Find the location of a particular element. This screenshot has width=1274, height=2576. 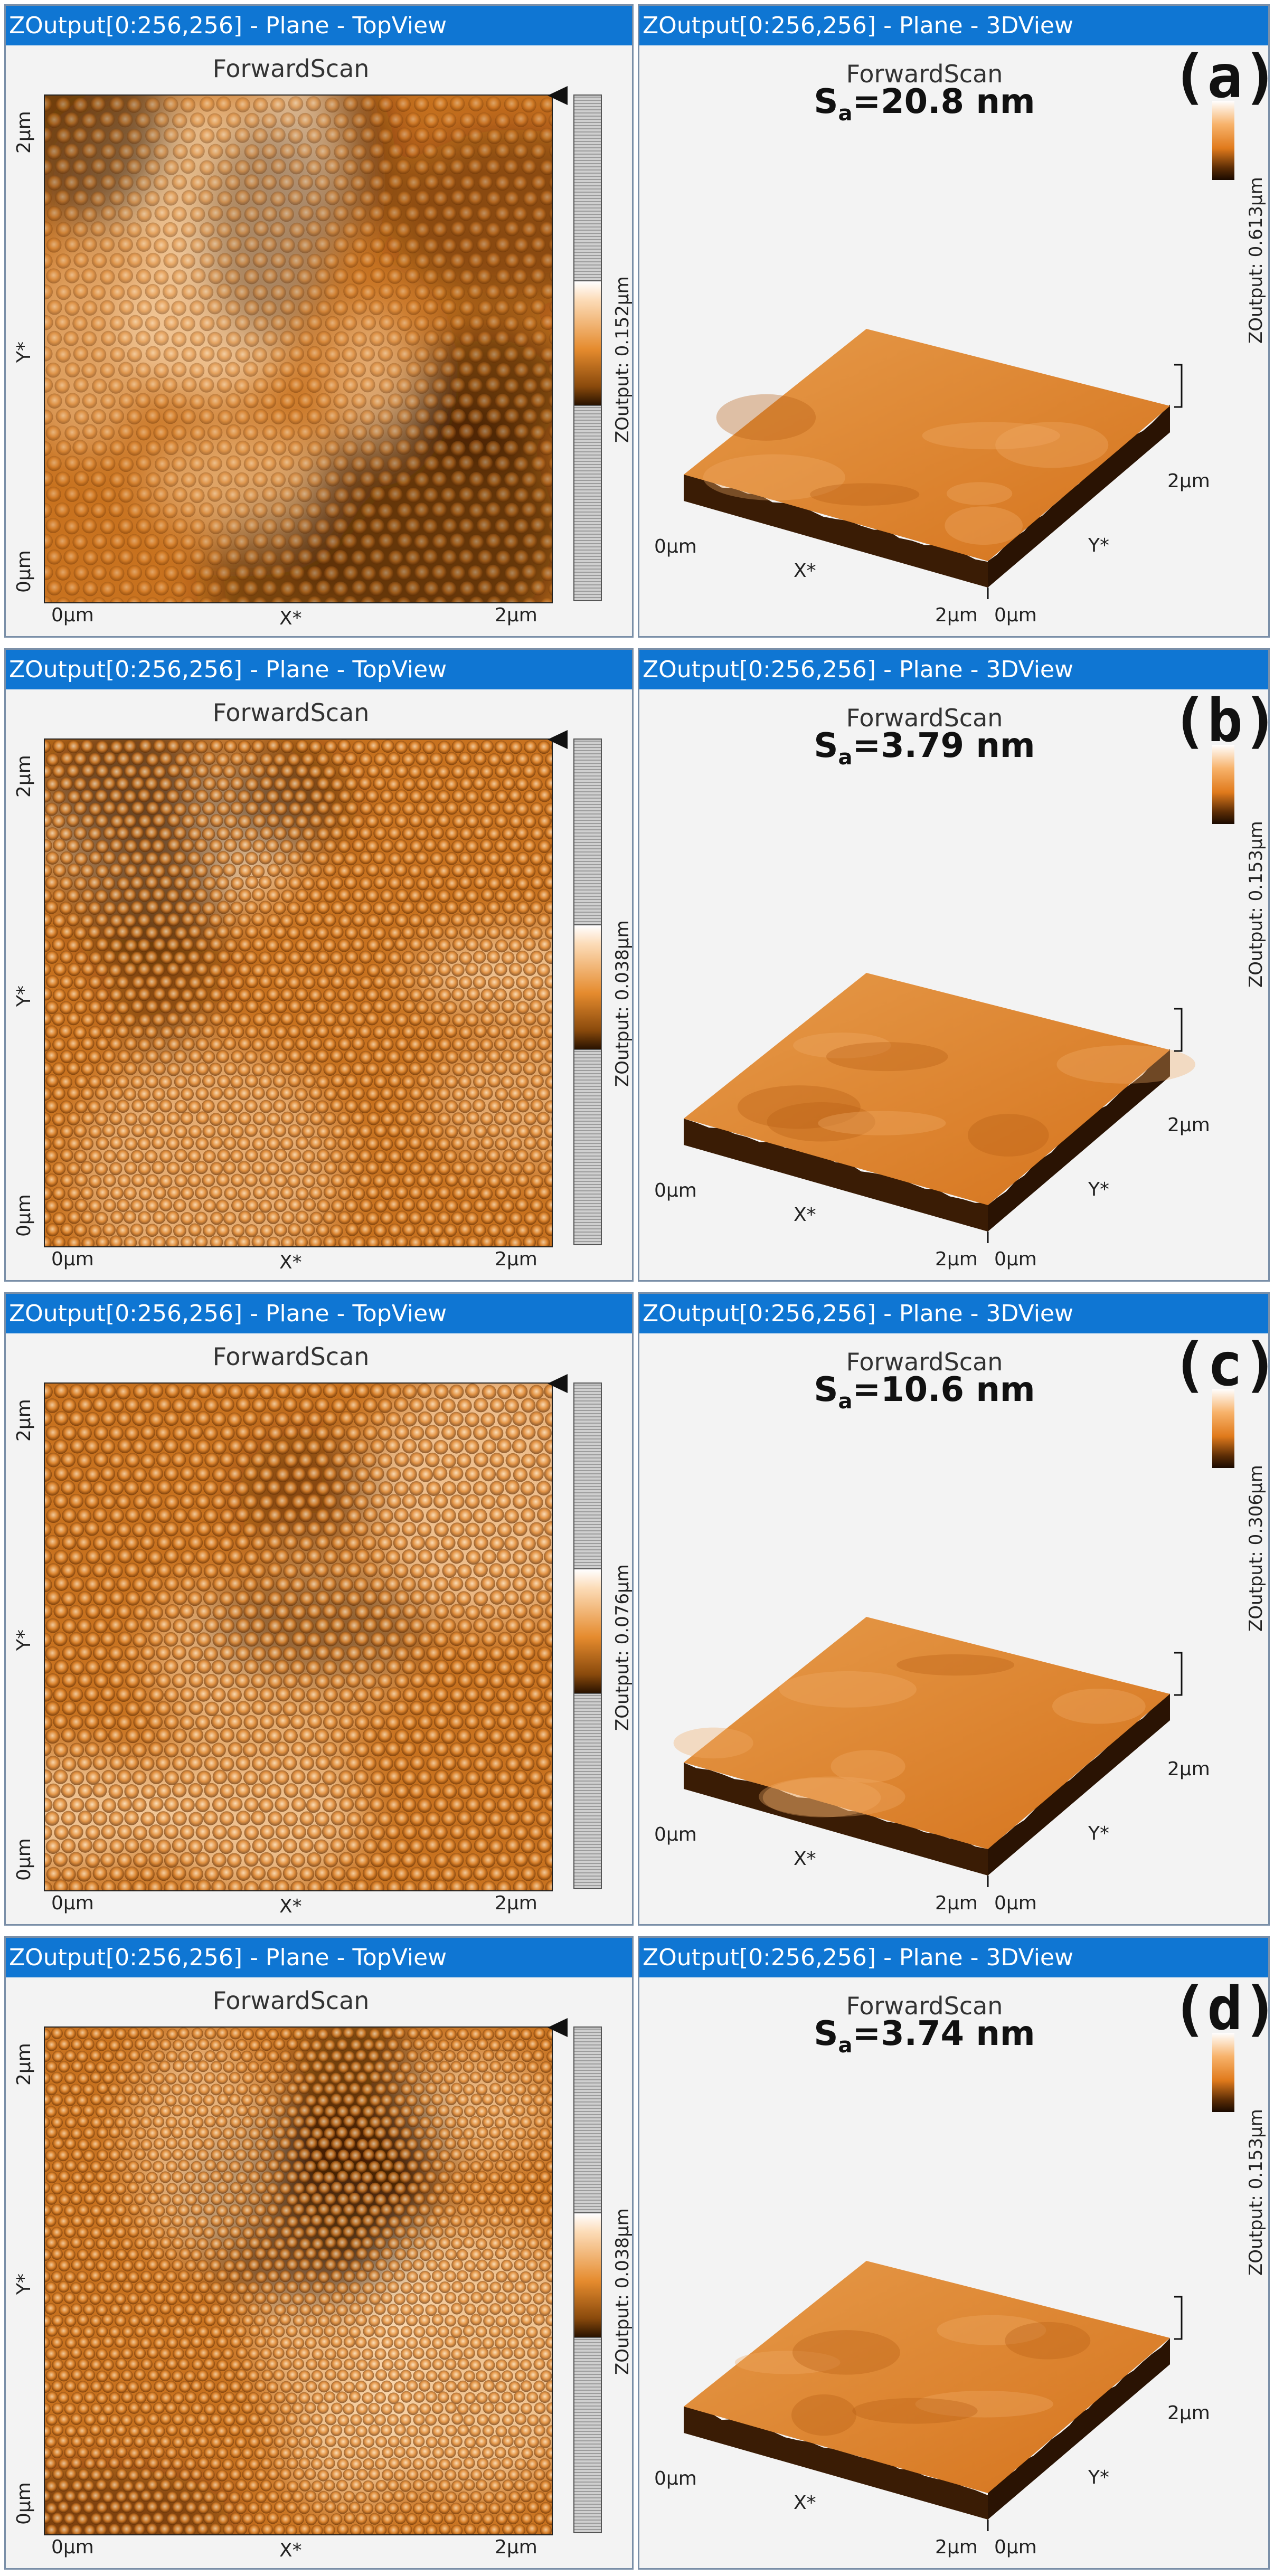

panel-letter-label: (c) is located at coordinates (1221, 1365).